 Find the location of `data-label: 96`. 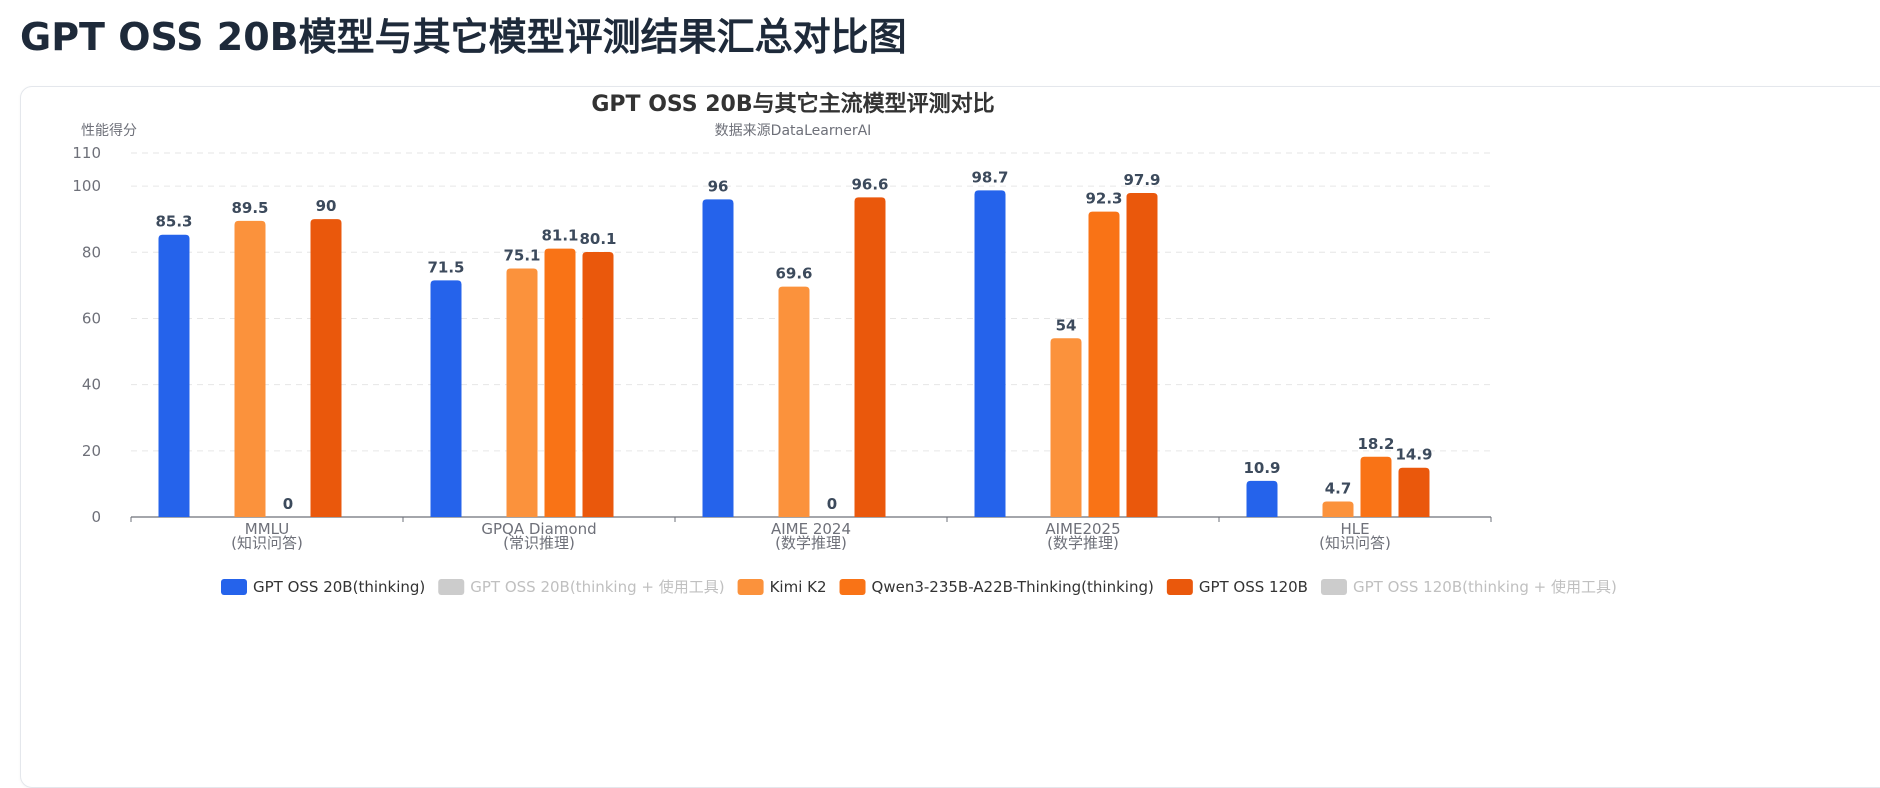

data-label: 96 is located at coordinates (718, 186).